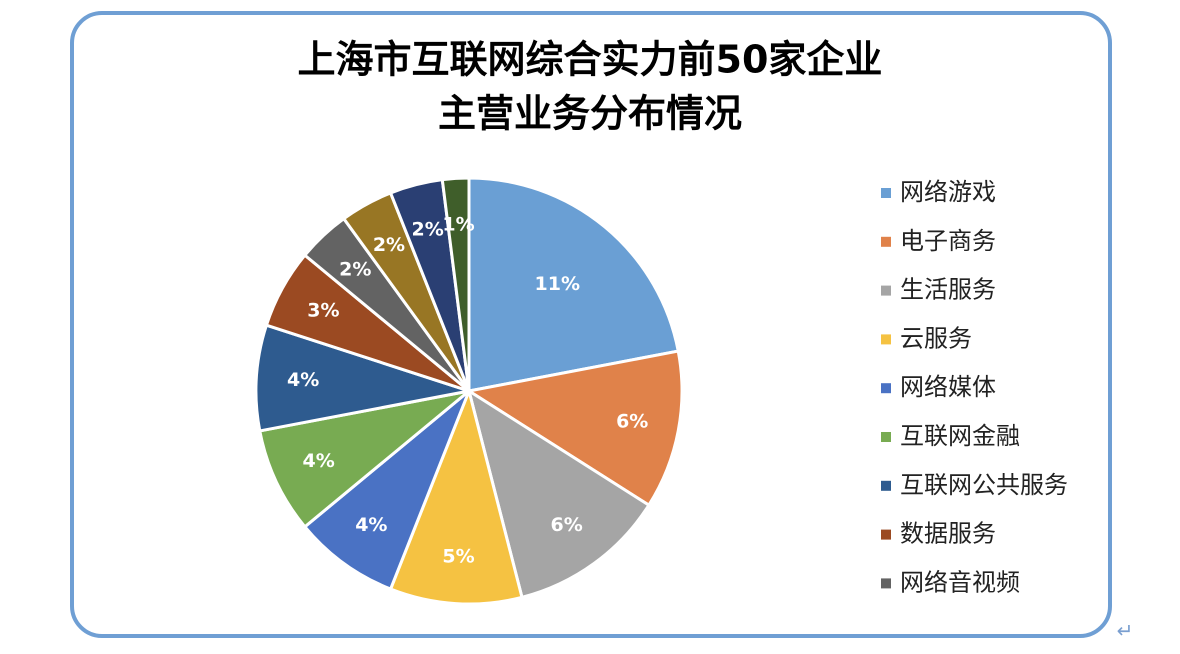 The height and width of the screenshot is (654, 1180). I want to click on legend-label: 网络游戏, so click(948, 192).